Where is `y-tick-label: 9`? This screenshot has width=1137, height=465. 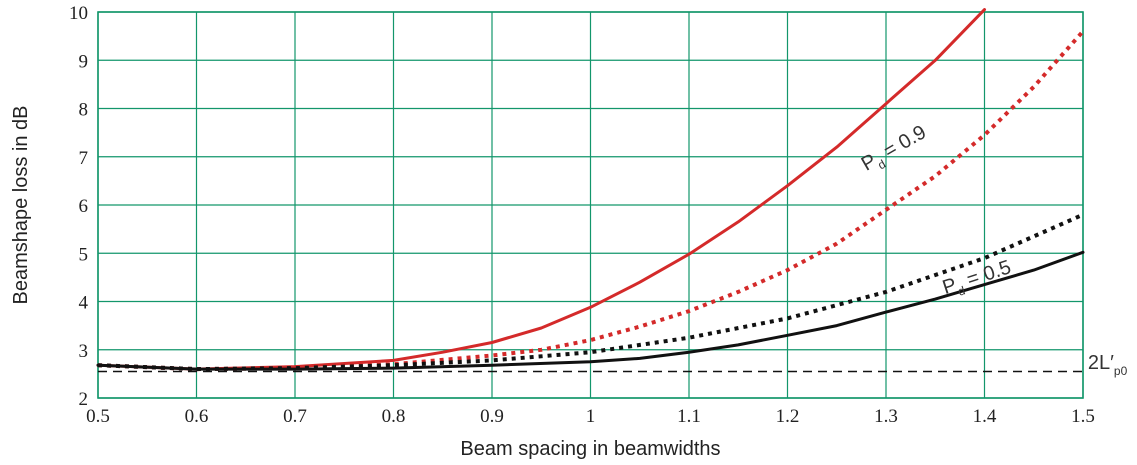 y-tick-label: 9 is located at coordinates (84, 61).